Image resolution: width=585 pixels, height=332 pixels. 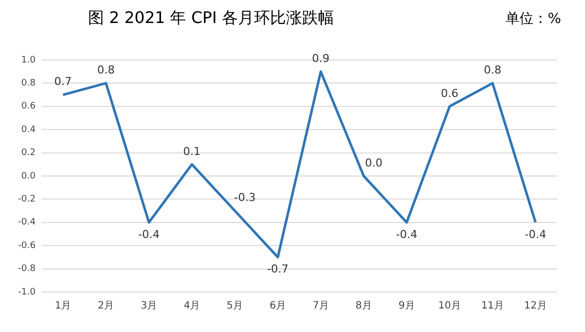 What do you see at coordinates (211, 18) in the screenshot?
I see `chart-title: 图 2 2021 年 CPI 各月环比涨跌幅` at bounding box center [211, 18].